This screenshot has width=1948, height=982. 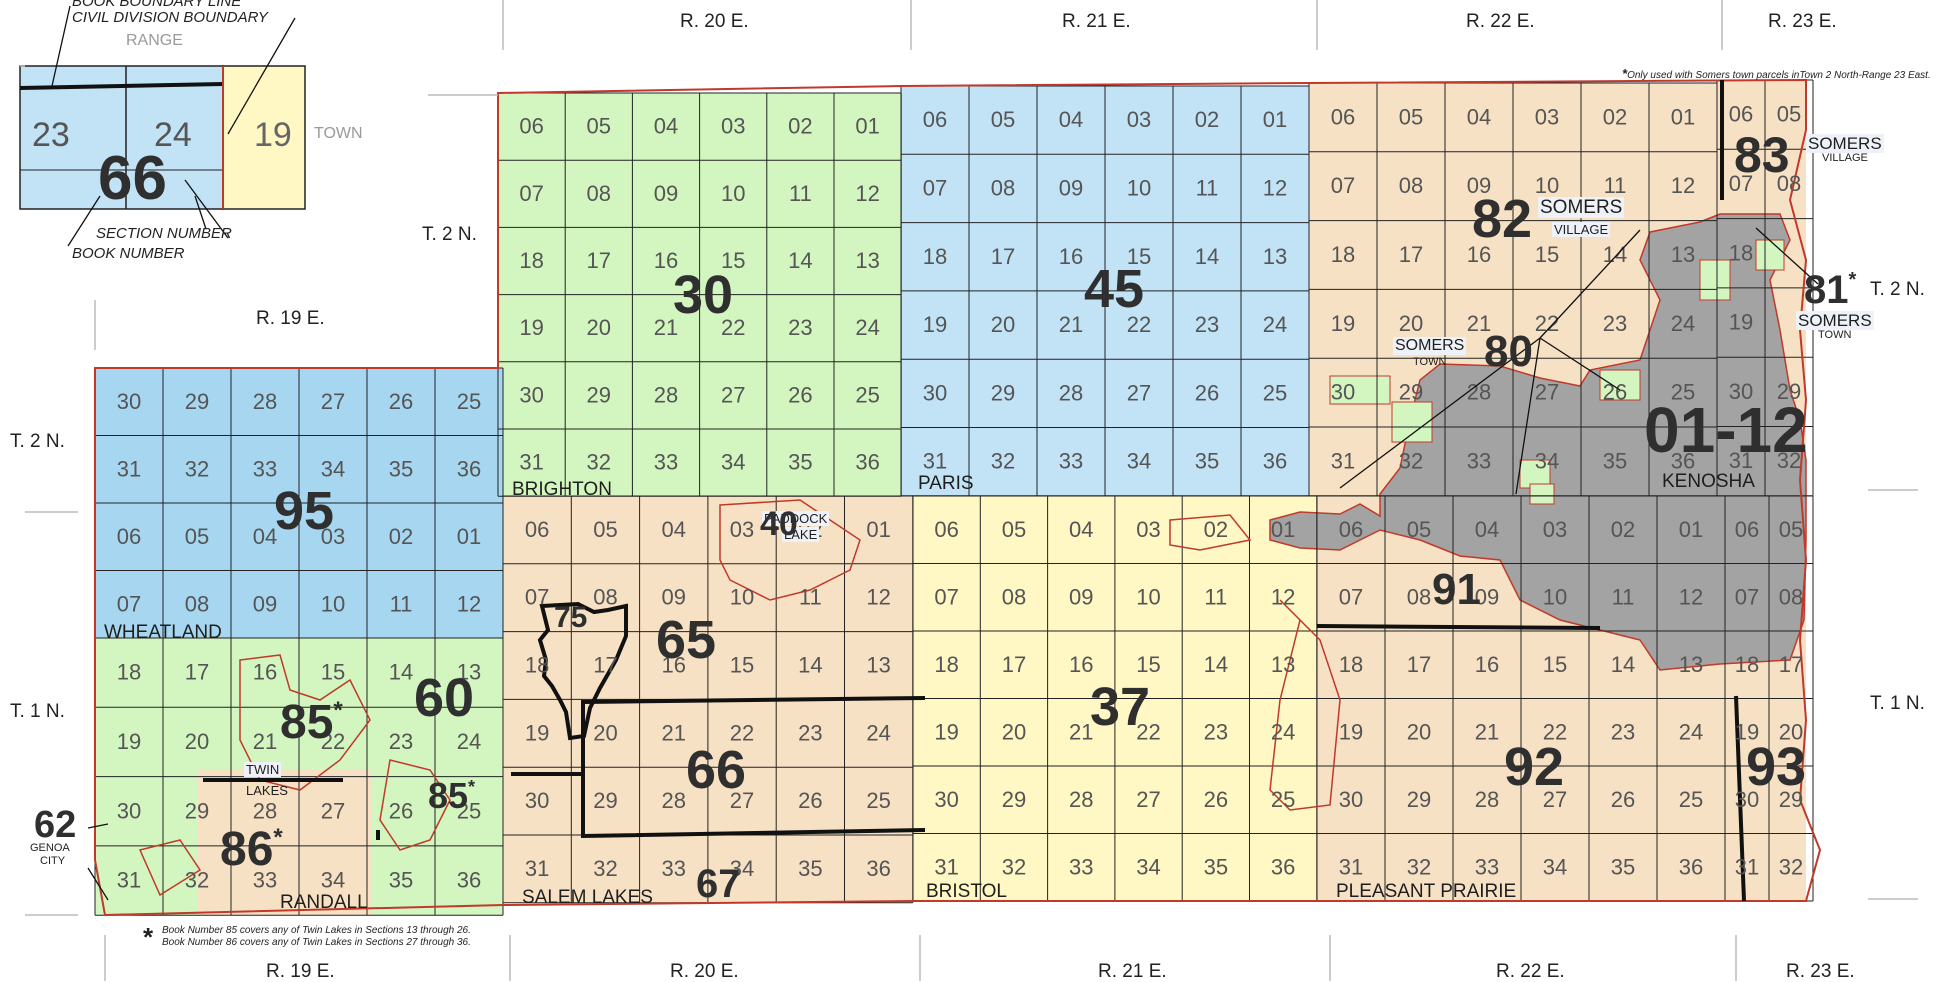 I want to click on r21-t2n-section-21: 21, so click(x=1071, y=324).